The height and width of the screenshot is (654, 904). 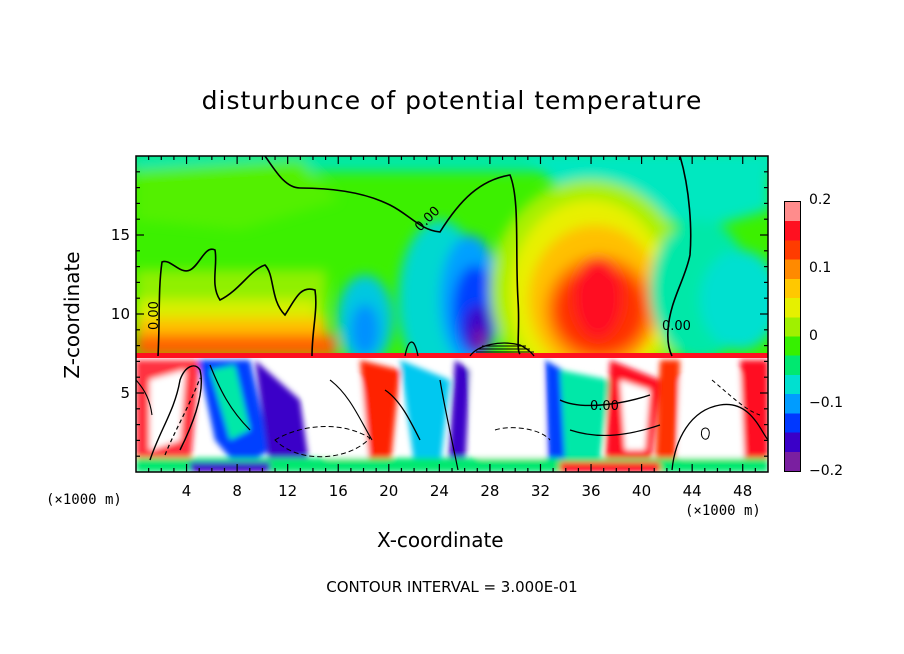 What do you see at coordinates (237, 491) in the screenshot?
I see `x-tick-label: 8` at bounding box center [237, 491].